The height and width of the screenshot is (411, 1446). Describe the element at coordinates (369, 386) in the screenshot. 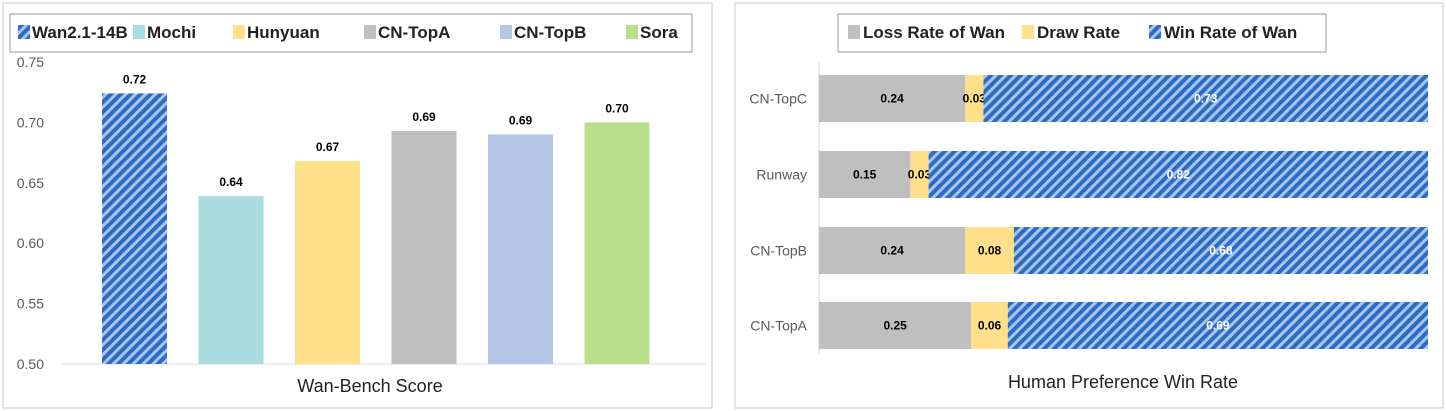

I see `x-axis-title-left: Wan-Bench Score` at that location.